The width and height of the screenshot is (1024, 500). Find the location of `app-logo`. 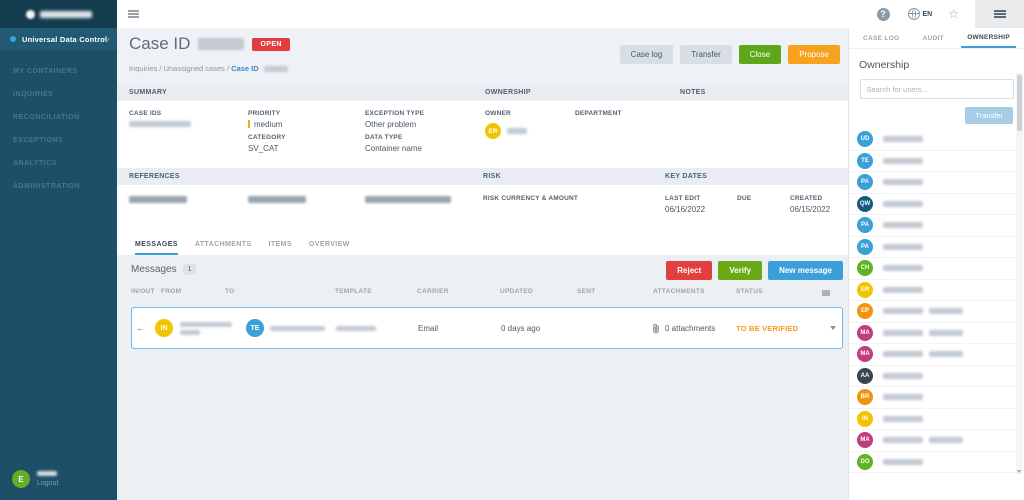

app-logo is located at coordinates (58, 14).